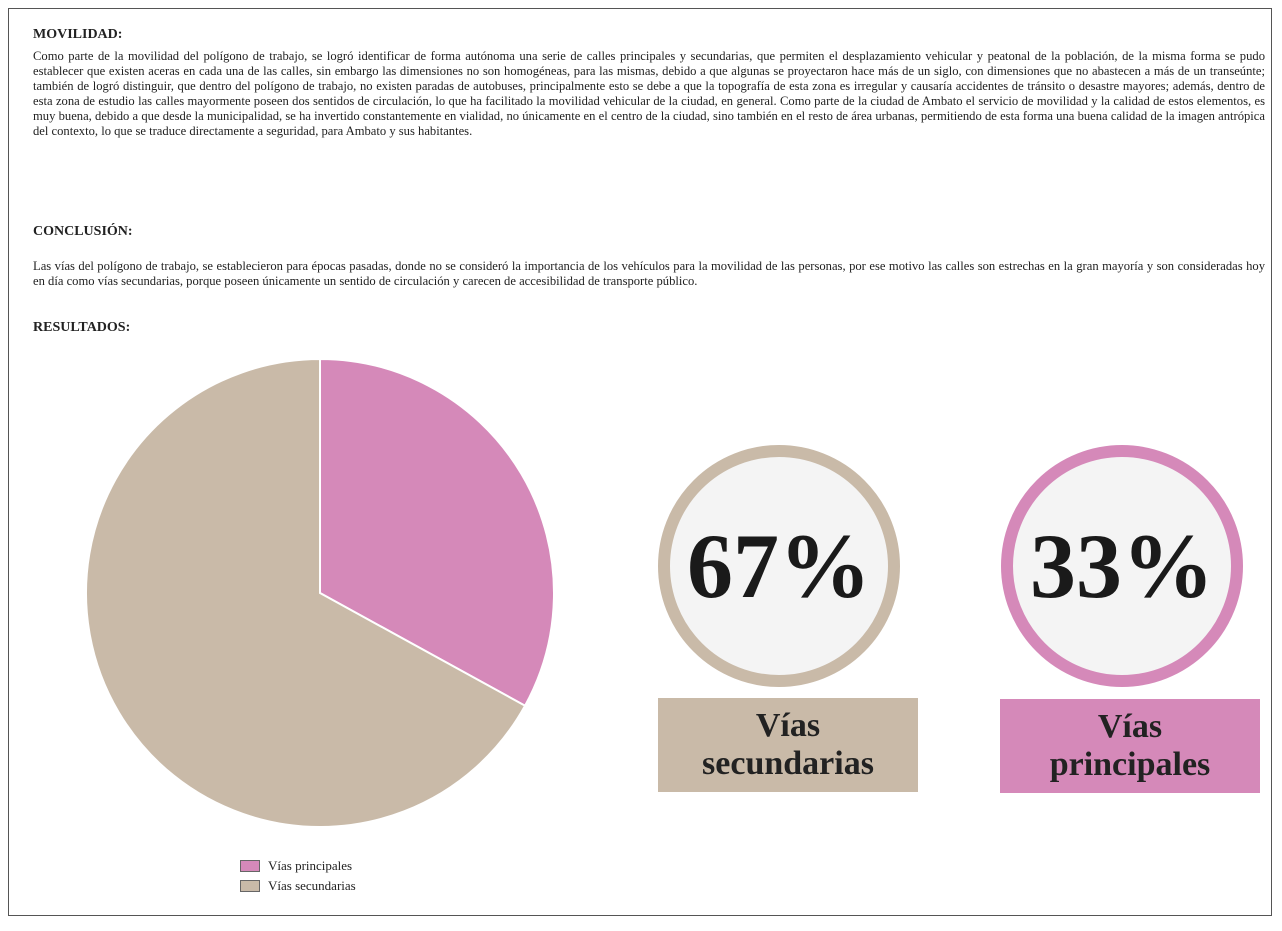 This screenshot has height=931, width=1282. What do you see at coordinates (437, 532) in the screenshot?
I see `pie-slice` at bounding box center [437, 532].